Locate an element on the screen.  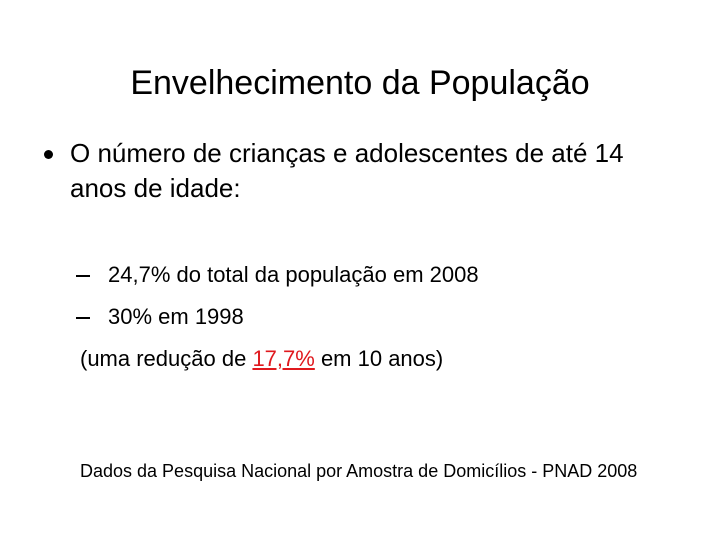
highlight: 17,7% is located at coordinates (283, 358).